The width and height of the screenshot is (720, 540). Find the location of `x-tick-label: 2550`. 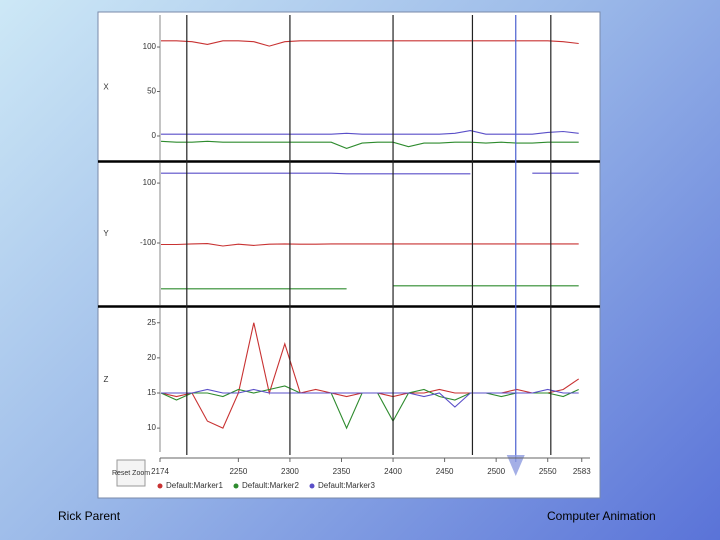

x-tick-label: 2550 is located at coordinates (548, 471).